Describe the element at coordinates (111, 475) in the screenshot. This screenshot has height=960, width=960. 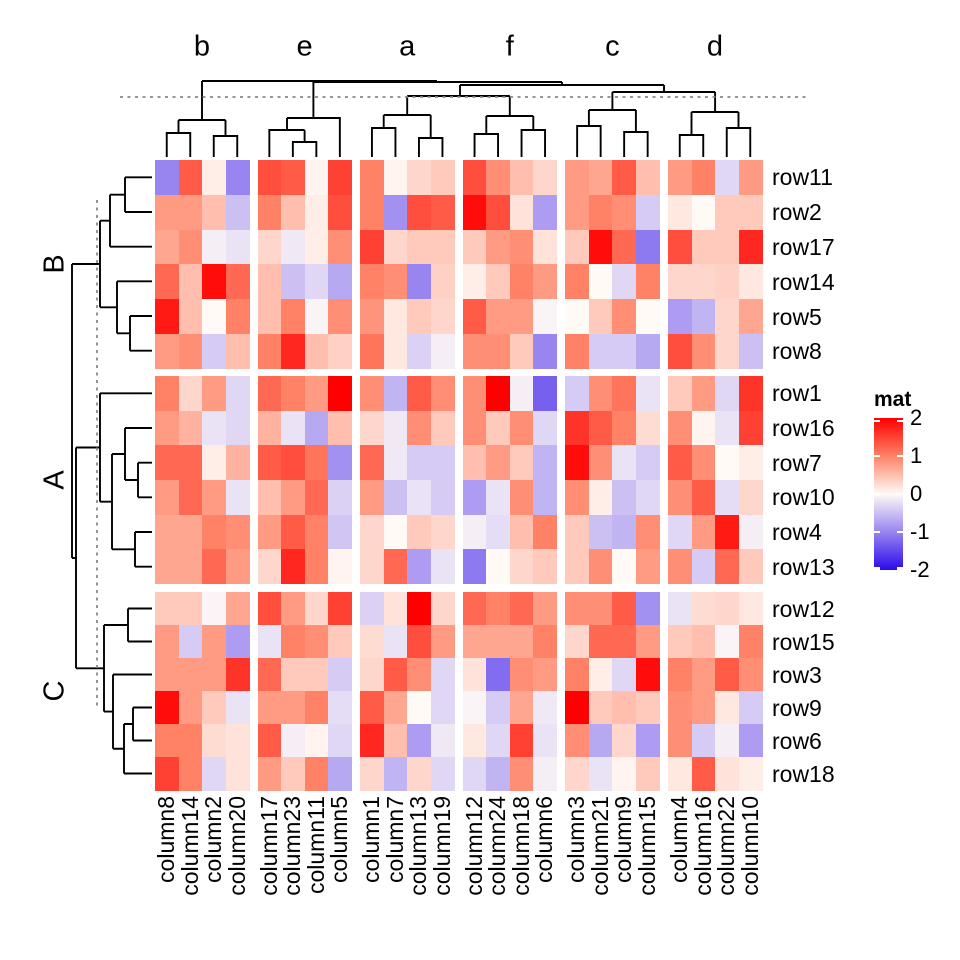
I see `row-dendrogram` at that location.